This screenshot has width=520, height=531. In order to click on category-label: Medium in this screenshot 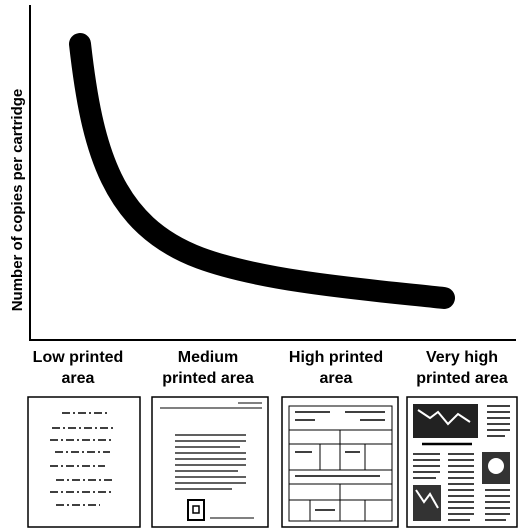, I will do `click(208, 357)`.